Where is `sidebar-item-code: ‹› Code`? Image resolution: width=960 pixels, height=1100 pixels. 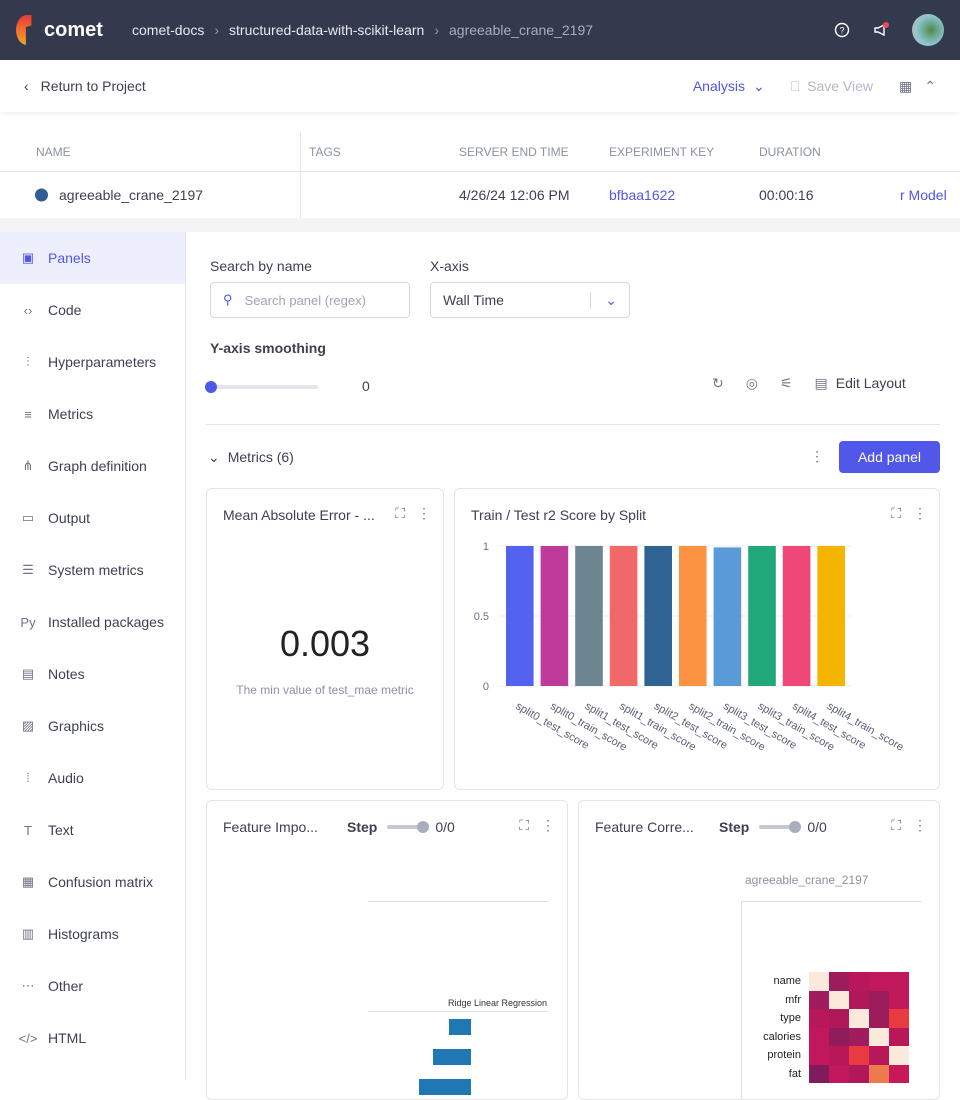 sidebar-item-code: ‹› Code is located at coordinates (92, 310).